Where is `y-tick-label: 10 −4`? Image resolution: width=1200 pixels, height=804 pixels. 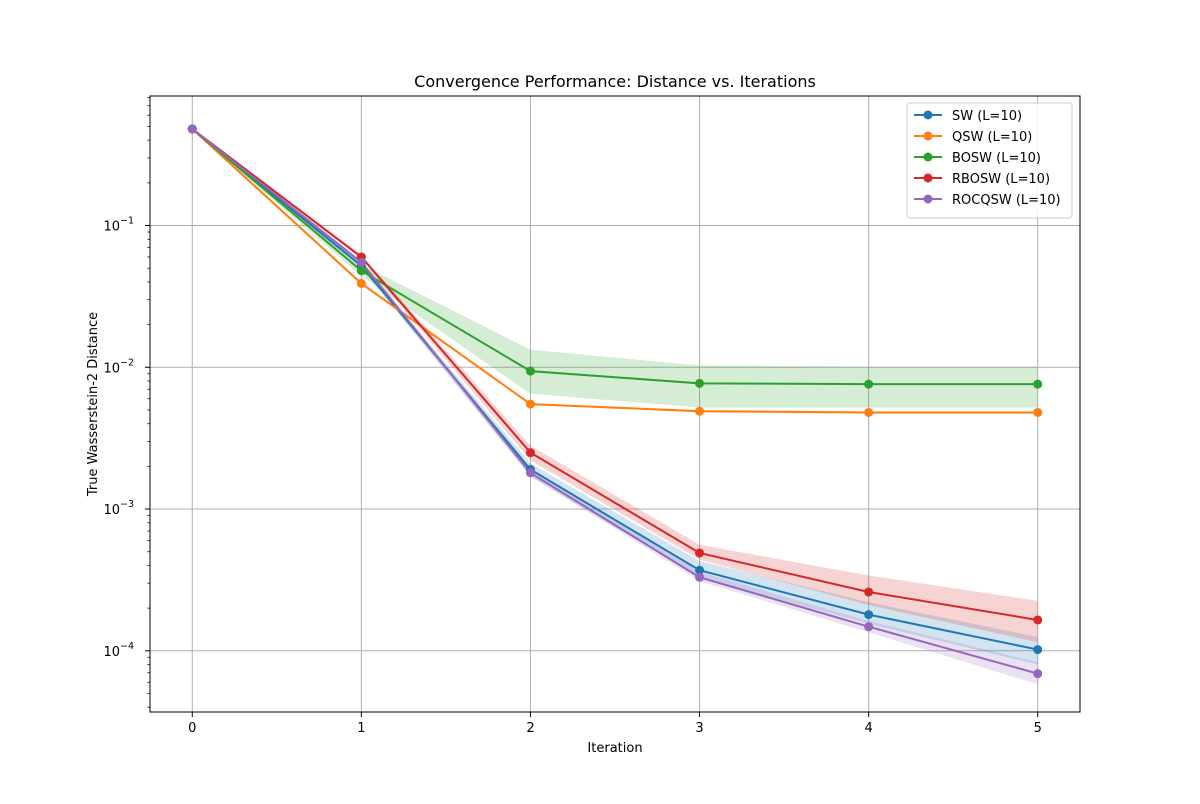 y-tick-label: 10 −4 is located at coordinates (118, 650).